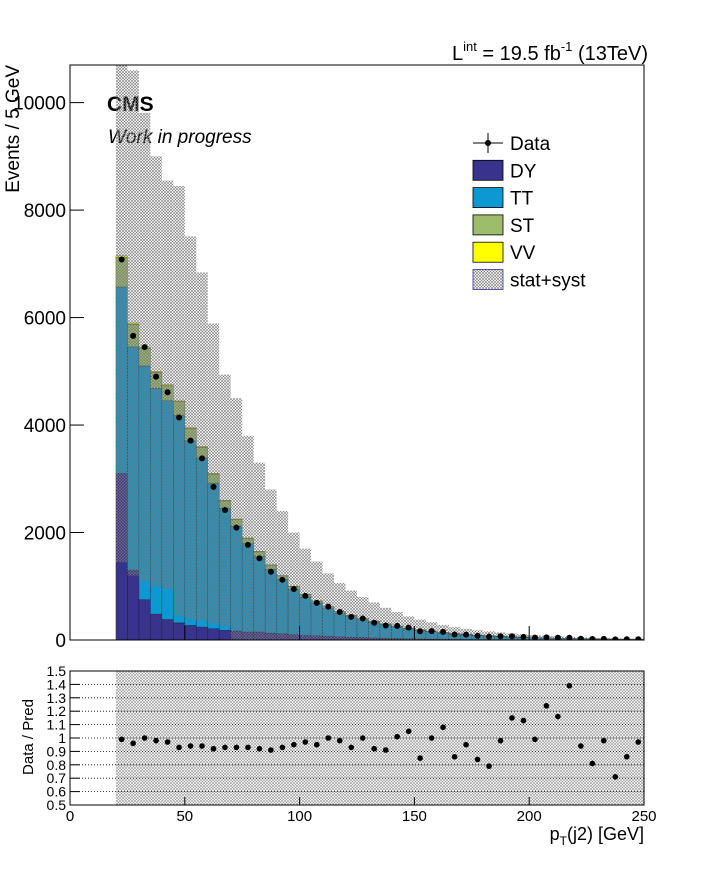  I want to click on y-tick-label: 0.8, so click(57, 765).